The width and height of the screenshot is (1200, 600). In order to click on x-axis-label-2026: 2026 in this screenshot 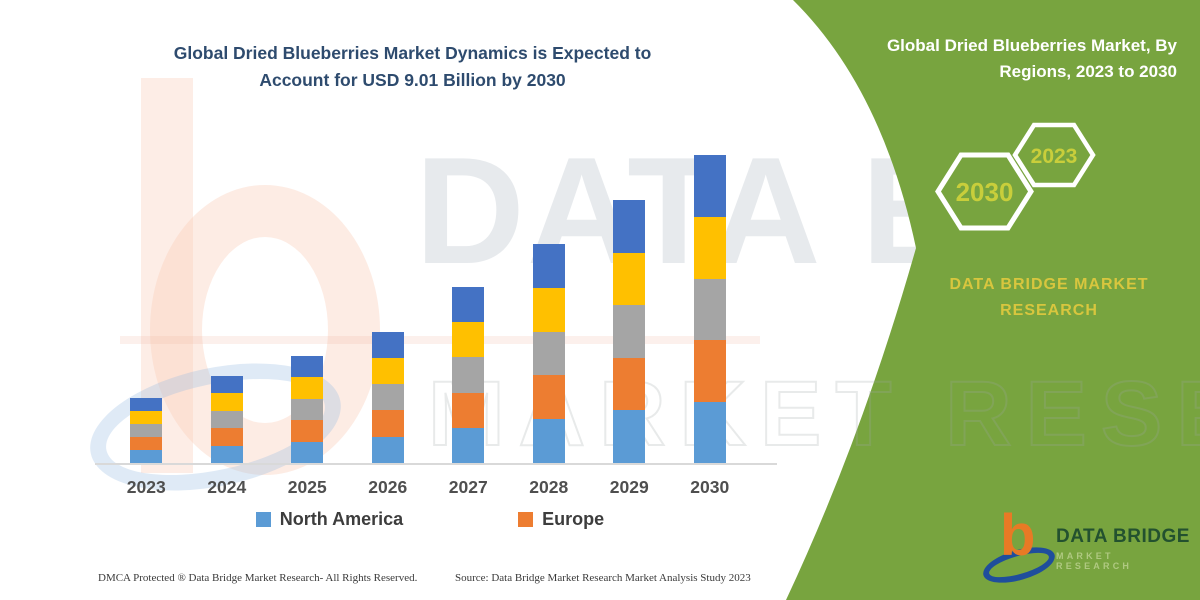, I will do `click(388, 487)`.